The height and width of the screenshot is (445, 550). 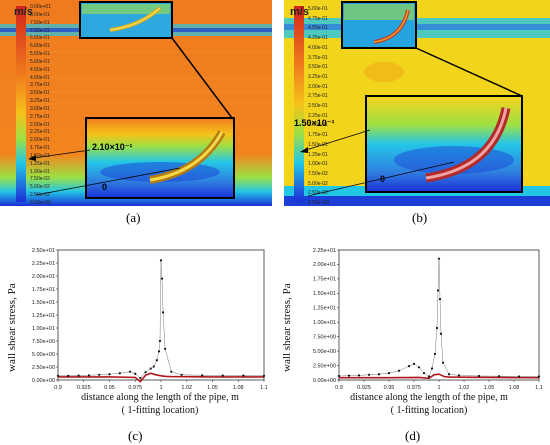 I want to click on panel-a-annotation-zero: 0, so click(x=105, y=187).